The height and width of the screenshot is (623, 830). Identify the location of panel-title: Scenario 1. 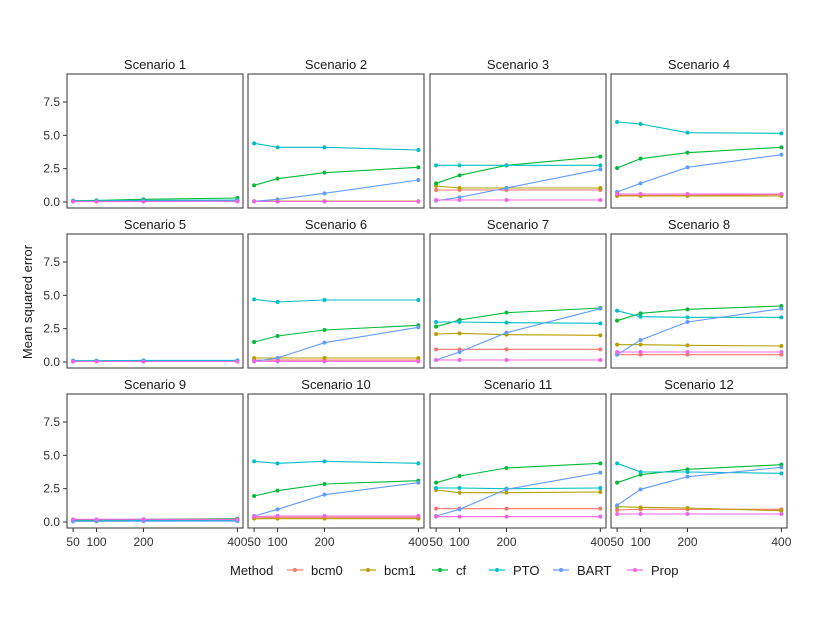
(155, 64).